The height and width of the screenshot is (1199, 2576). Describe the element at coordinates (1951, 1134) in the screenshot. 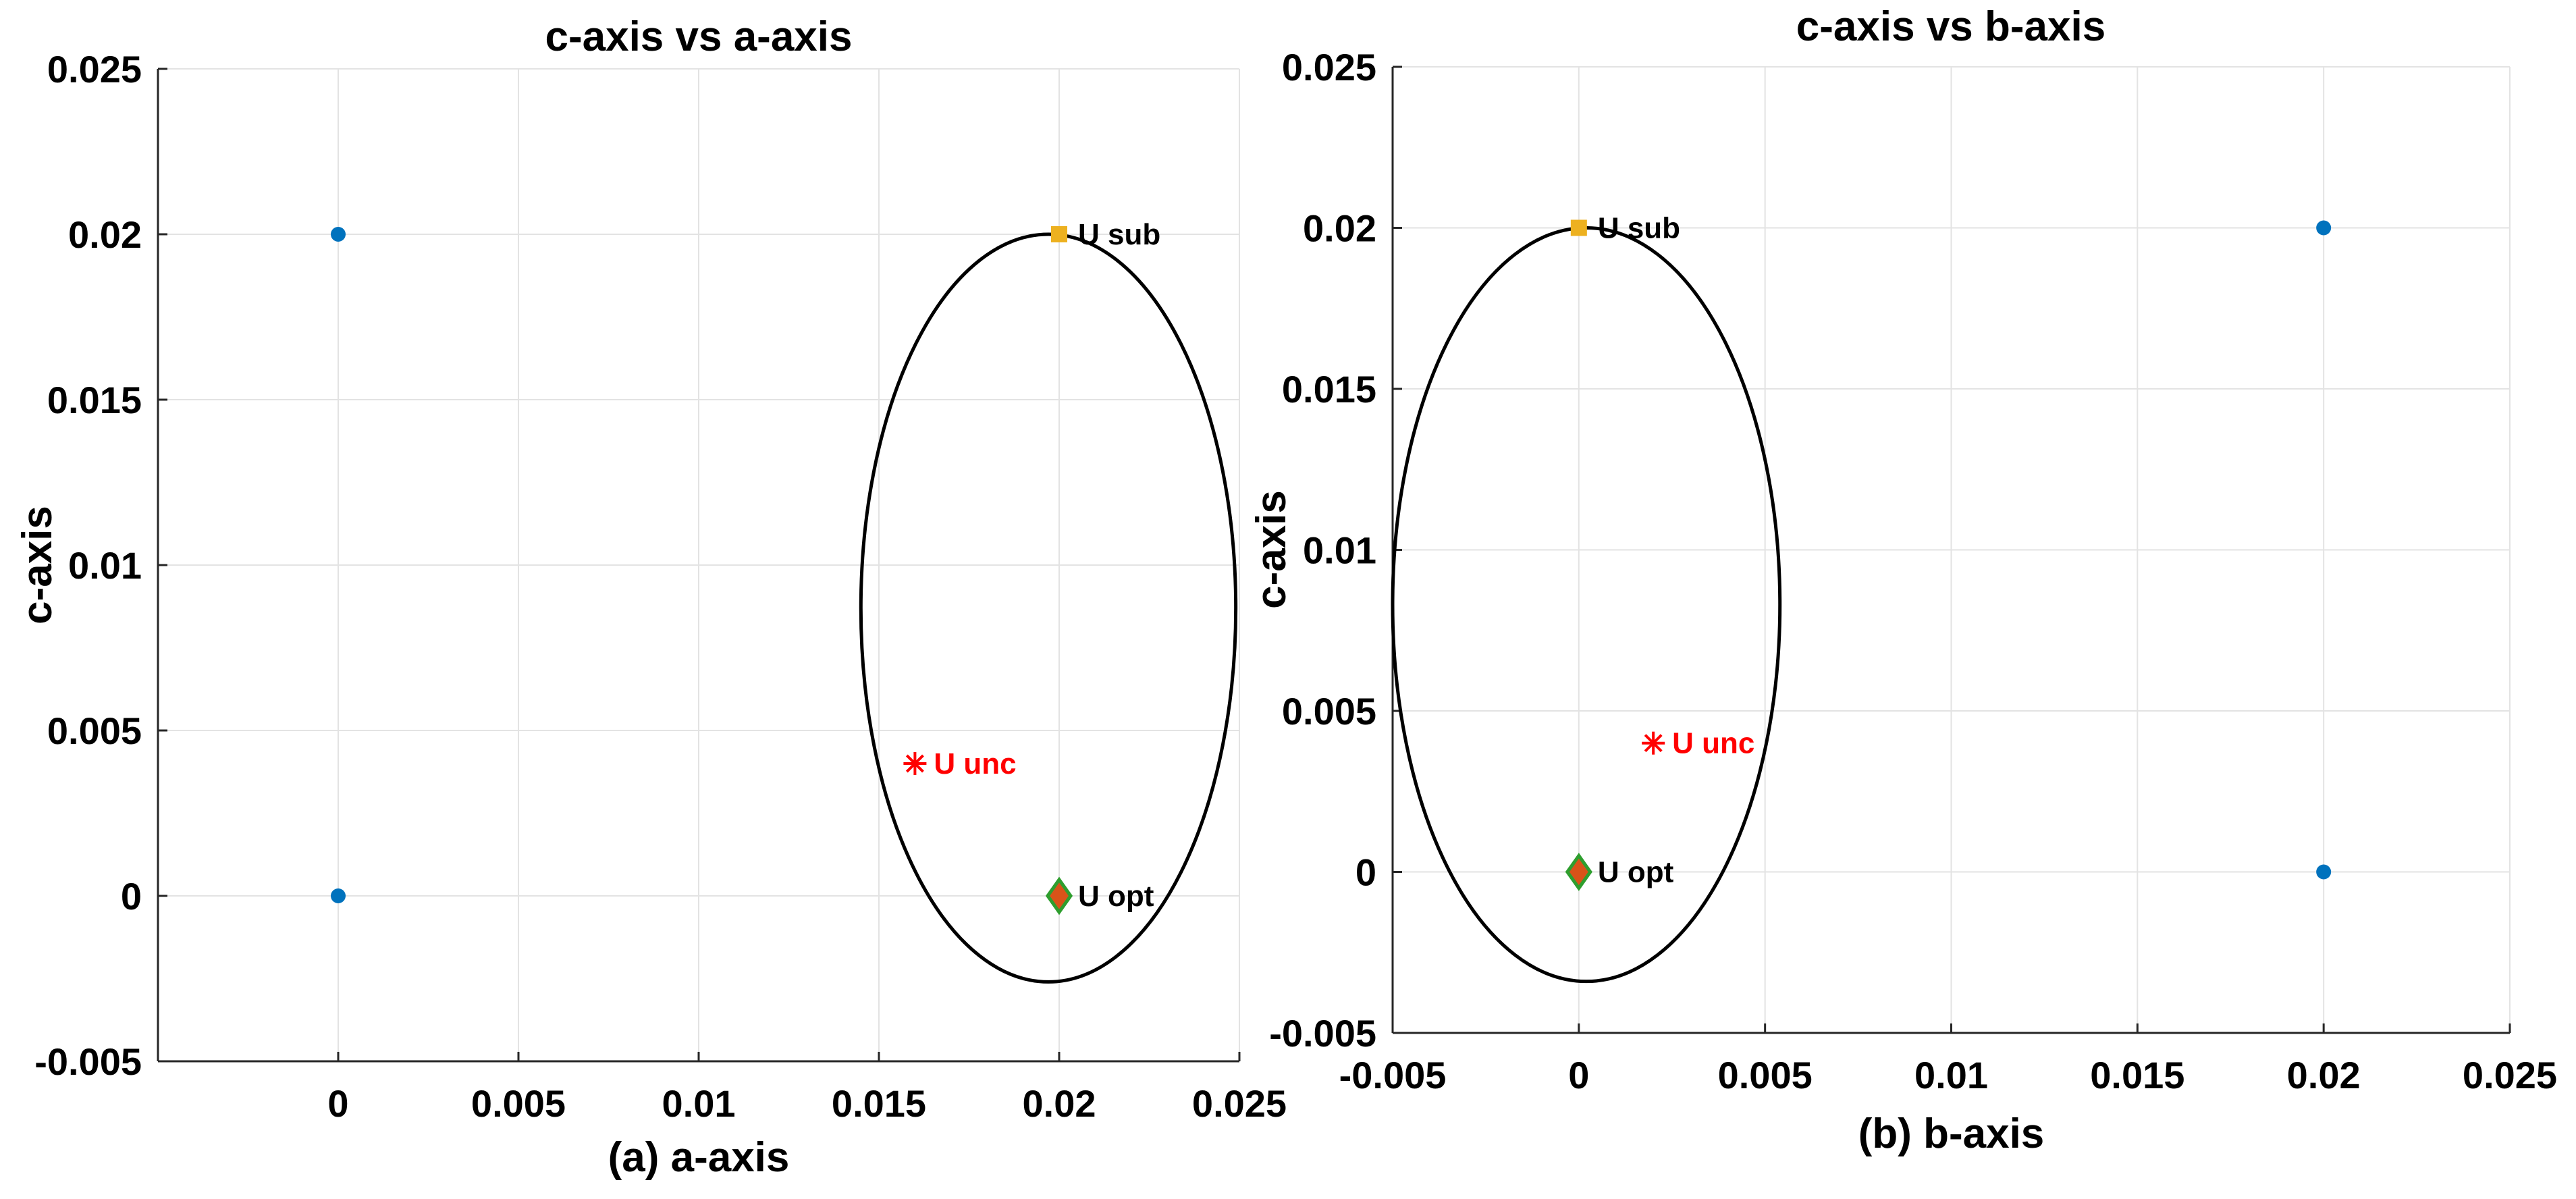

I see `x-axis-label: (b) b-axis` at that location.